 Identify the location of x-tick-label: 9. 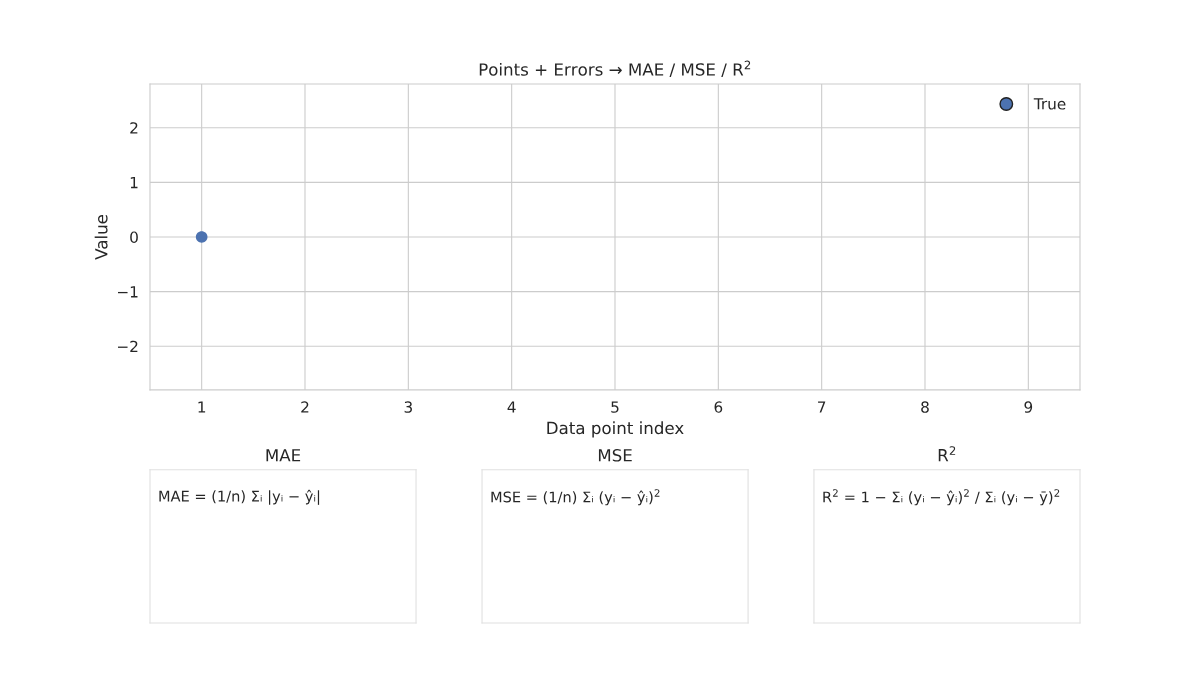
(1028, 407).